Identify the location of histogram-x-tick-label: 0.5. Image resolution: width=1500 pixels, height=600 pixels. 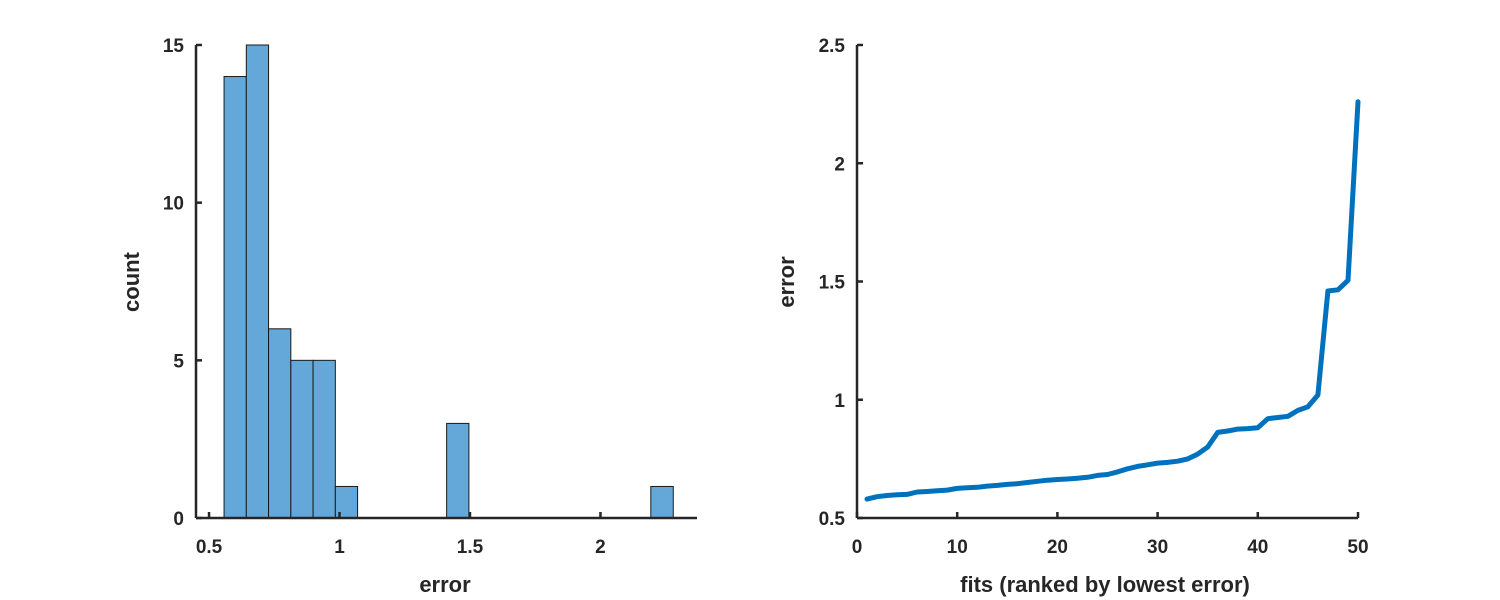
(209, 547).